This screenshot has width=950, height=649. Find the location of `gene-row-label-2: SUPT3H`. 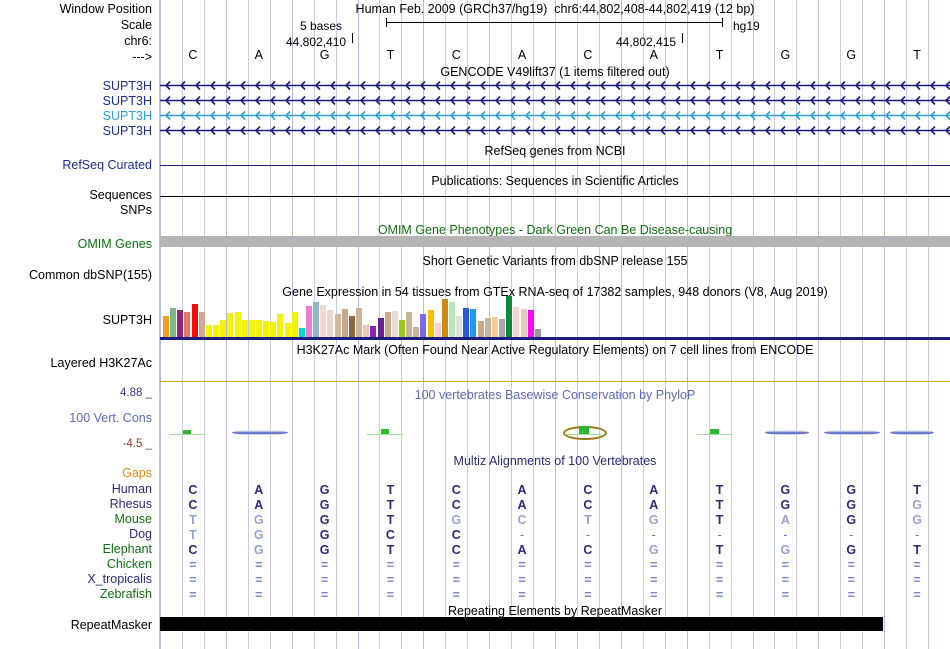

gene-row-label-2: SUPT3H is located at coordinates (127, 101).